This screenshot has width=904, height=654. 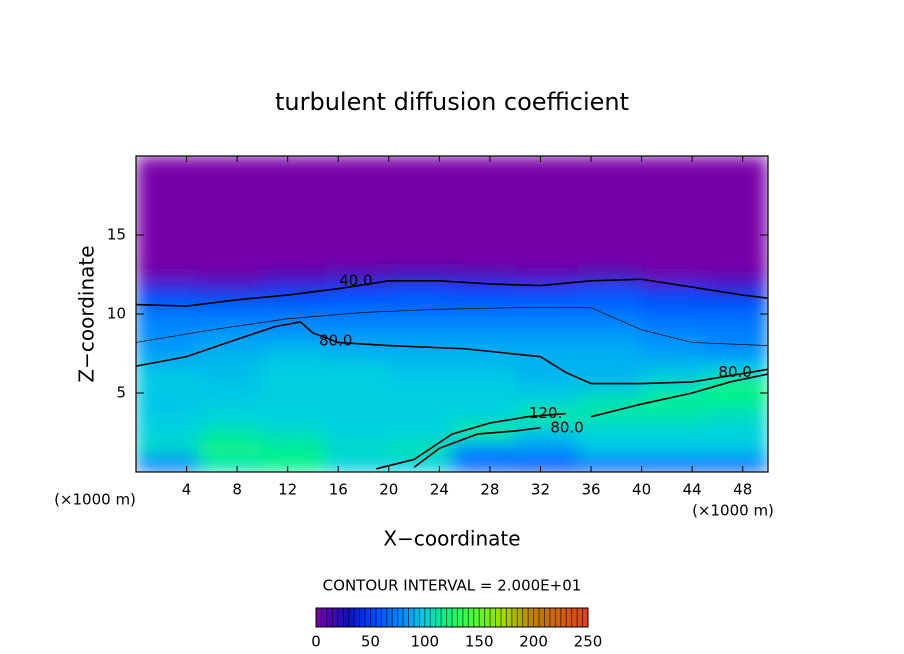 I want to click on x-axis-label: X−coordinate, so click(x=451, y=539).